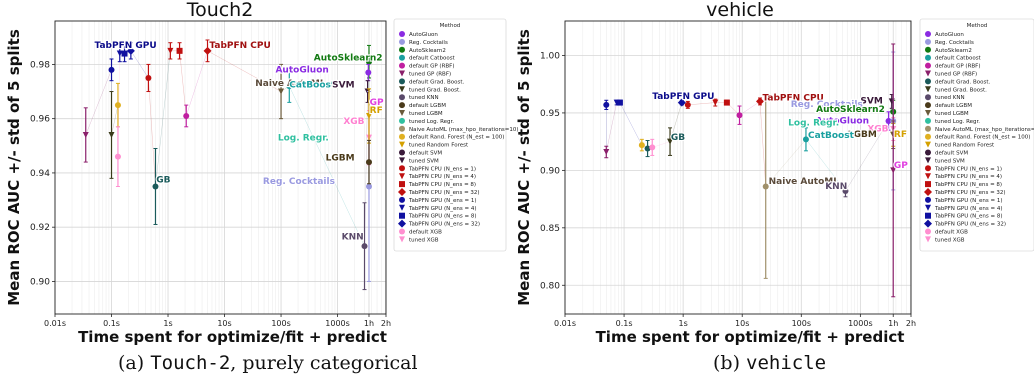  What do you see at coordinates (40, 228) in the screenshot?
I see `y-tick-label: 0.92` at bounding box center [40, 228].